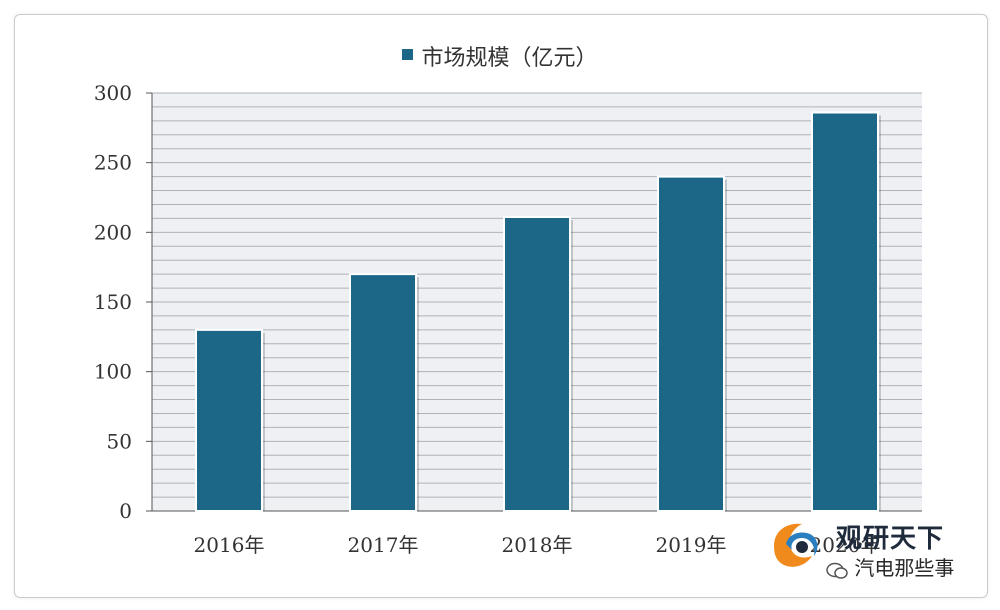 The image size is (1000, 610). I want to click on watermark-logo-icon, so click(796, 545).